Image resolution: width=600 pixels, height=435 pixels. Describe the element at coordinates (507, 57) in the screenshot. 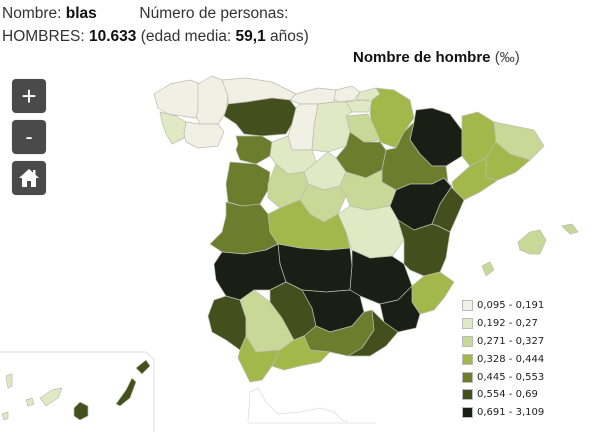

I see `map-unit: (‰)` at that location.